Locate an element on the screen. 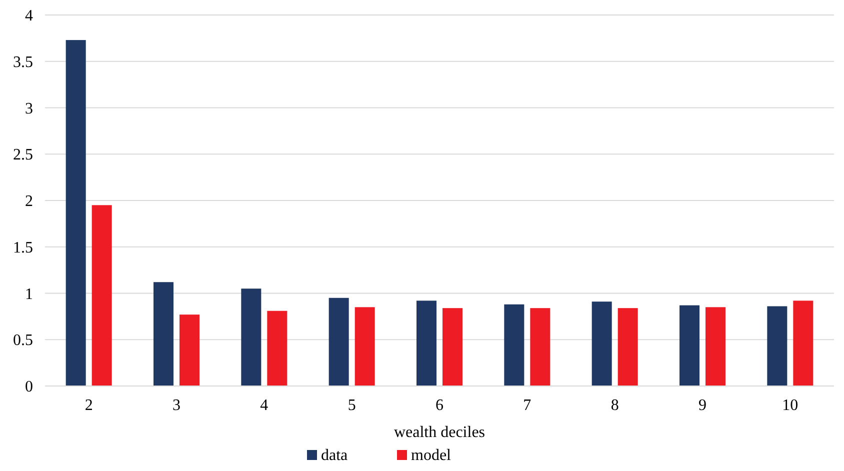 The width and height of the screenshot is (844, 471). y-tick-label: 3 is located at coordinates (29, 109).